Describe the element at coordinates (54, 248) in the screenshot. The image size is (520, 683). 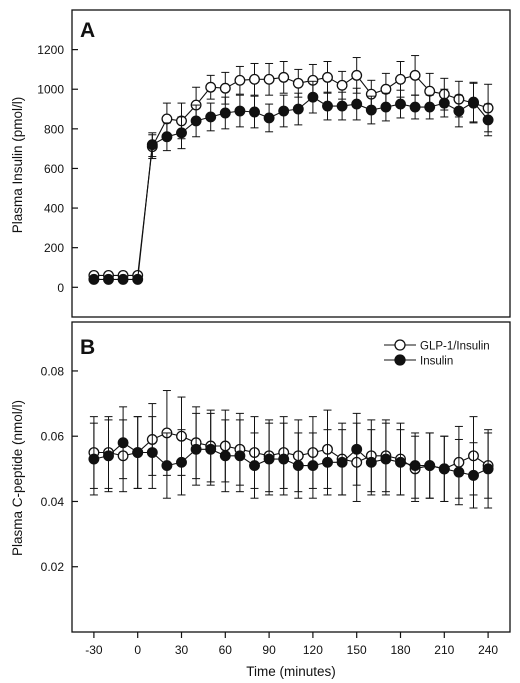
I see `panel-a-y-tick-label: 200` at that location.